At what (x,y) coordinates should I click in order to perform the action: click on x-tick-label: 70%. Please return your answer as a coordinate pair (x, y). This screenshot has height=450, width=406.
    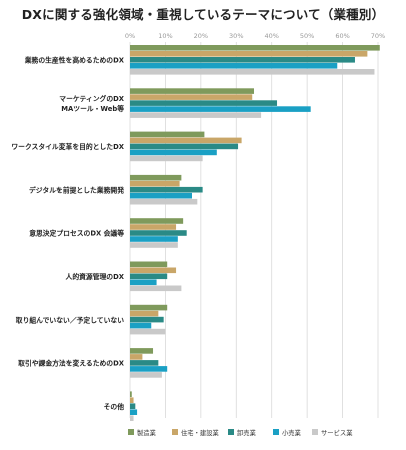
    Looking at the image, I should click on (378, 36).